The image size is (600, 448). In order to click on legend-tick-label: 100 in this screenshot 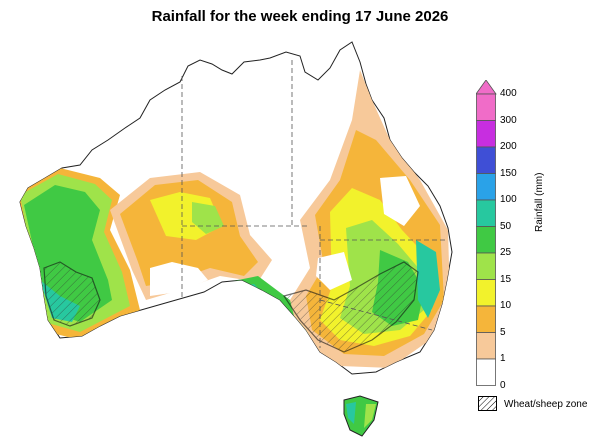, I will do `click(508, 199)`.